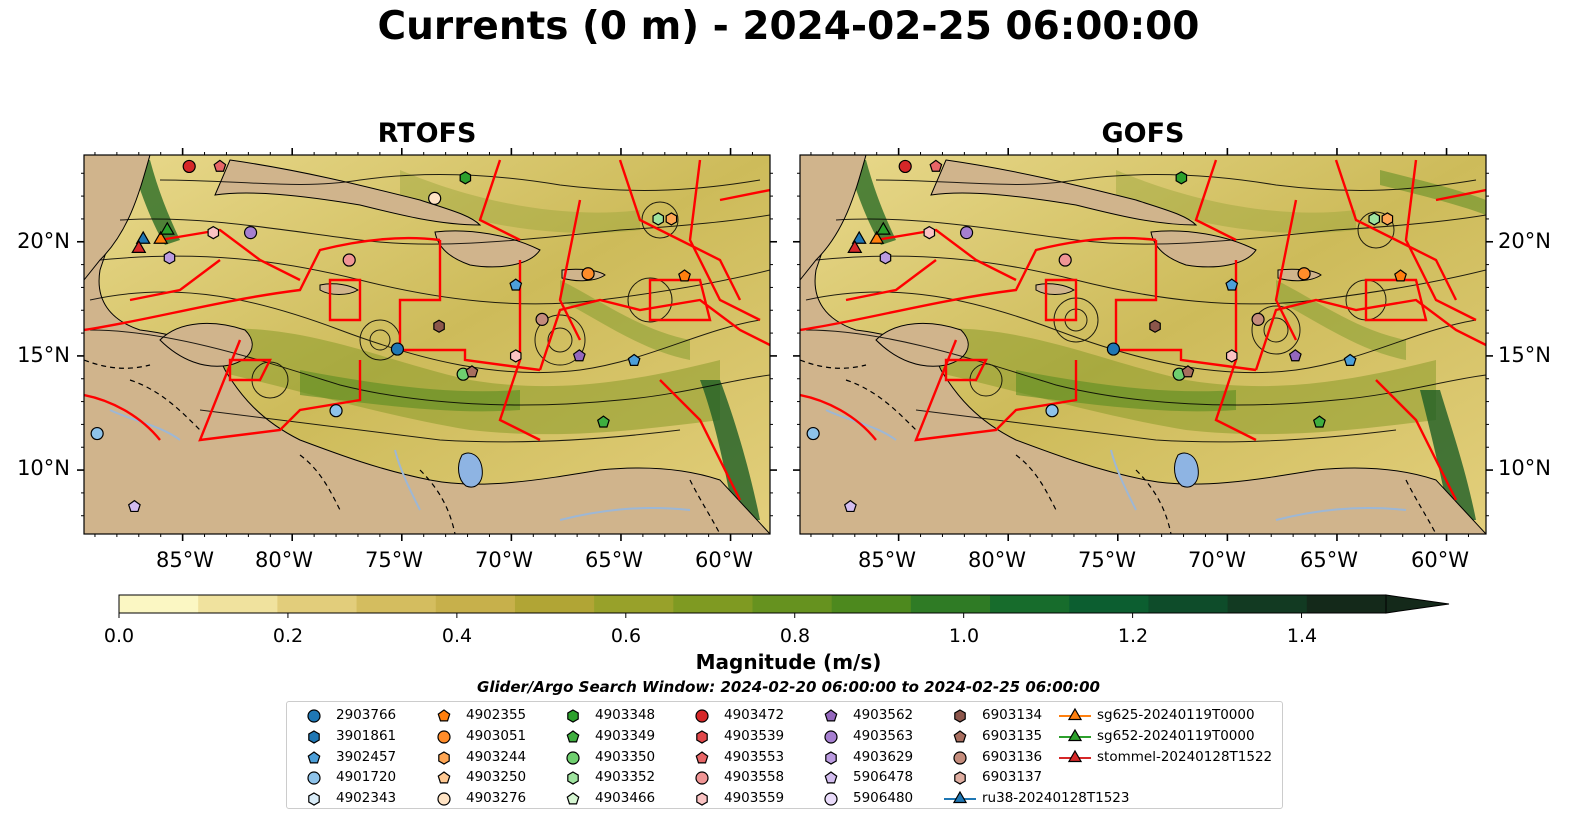 This screenshot has width=1577, height=827. What do you see at coordinates (788, 662) in the screenshot?
I see `colorbar-label: Magnitude (m/s)` at bounding box center [788, 662].